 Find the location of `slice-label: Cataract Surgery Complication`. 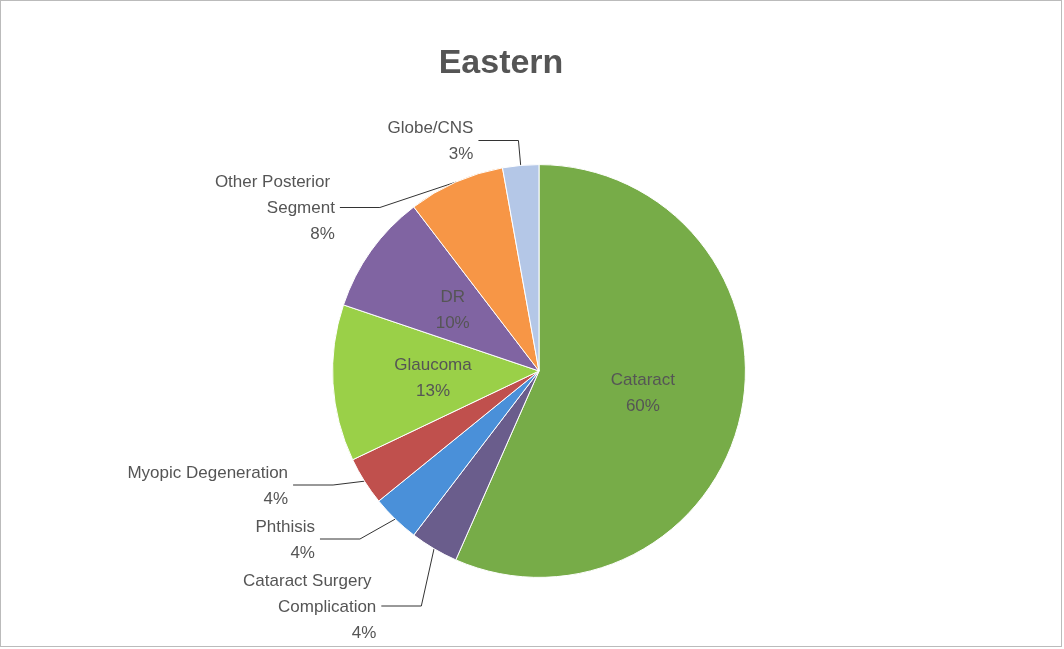

slice-label: Cataract Surgery Complication is located at coordinates (310, 593).